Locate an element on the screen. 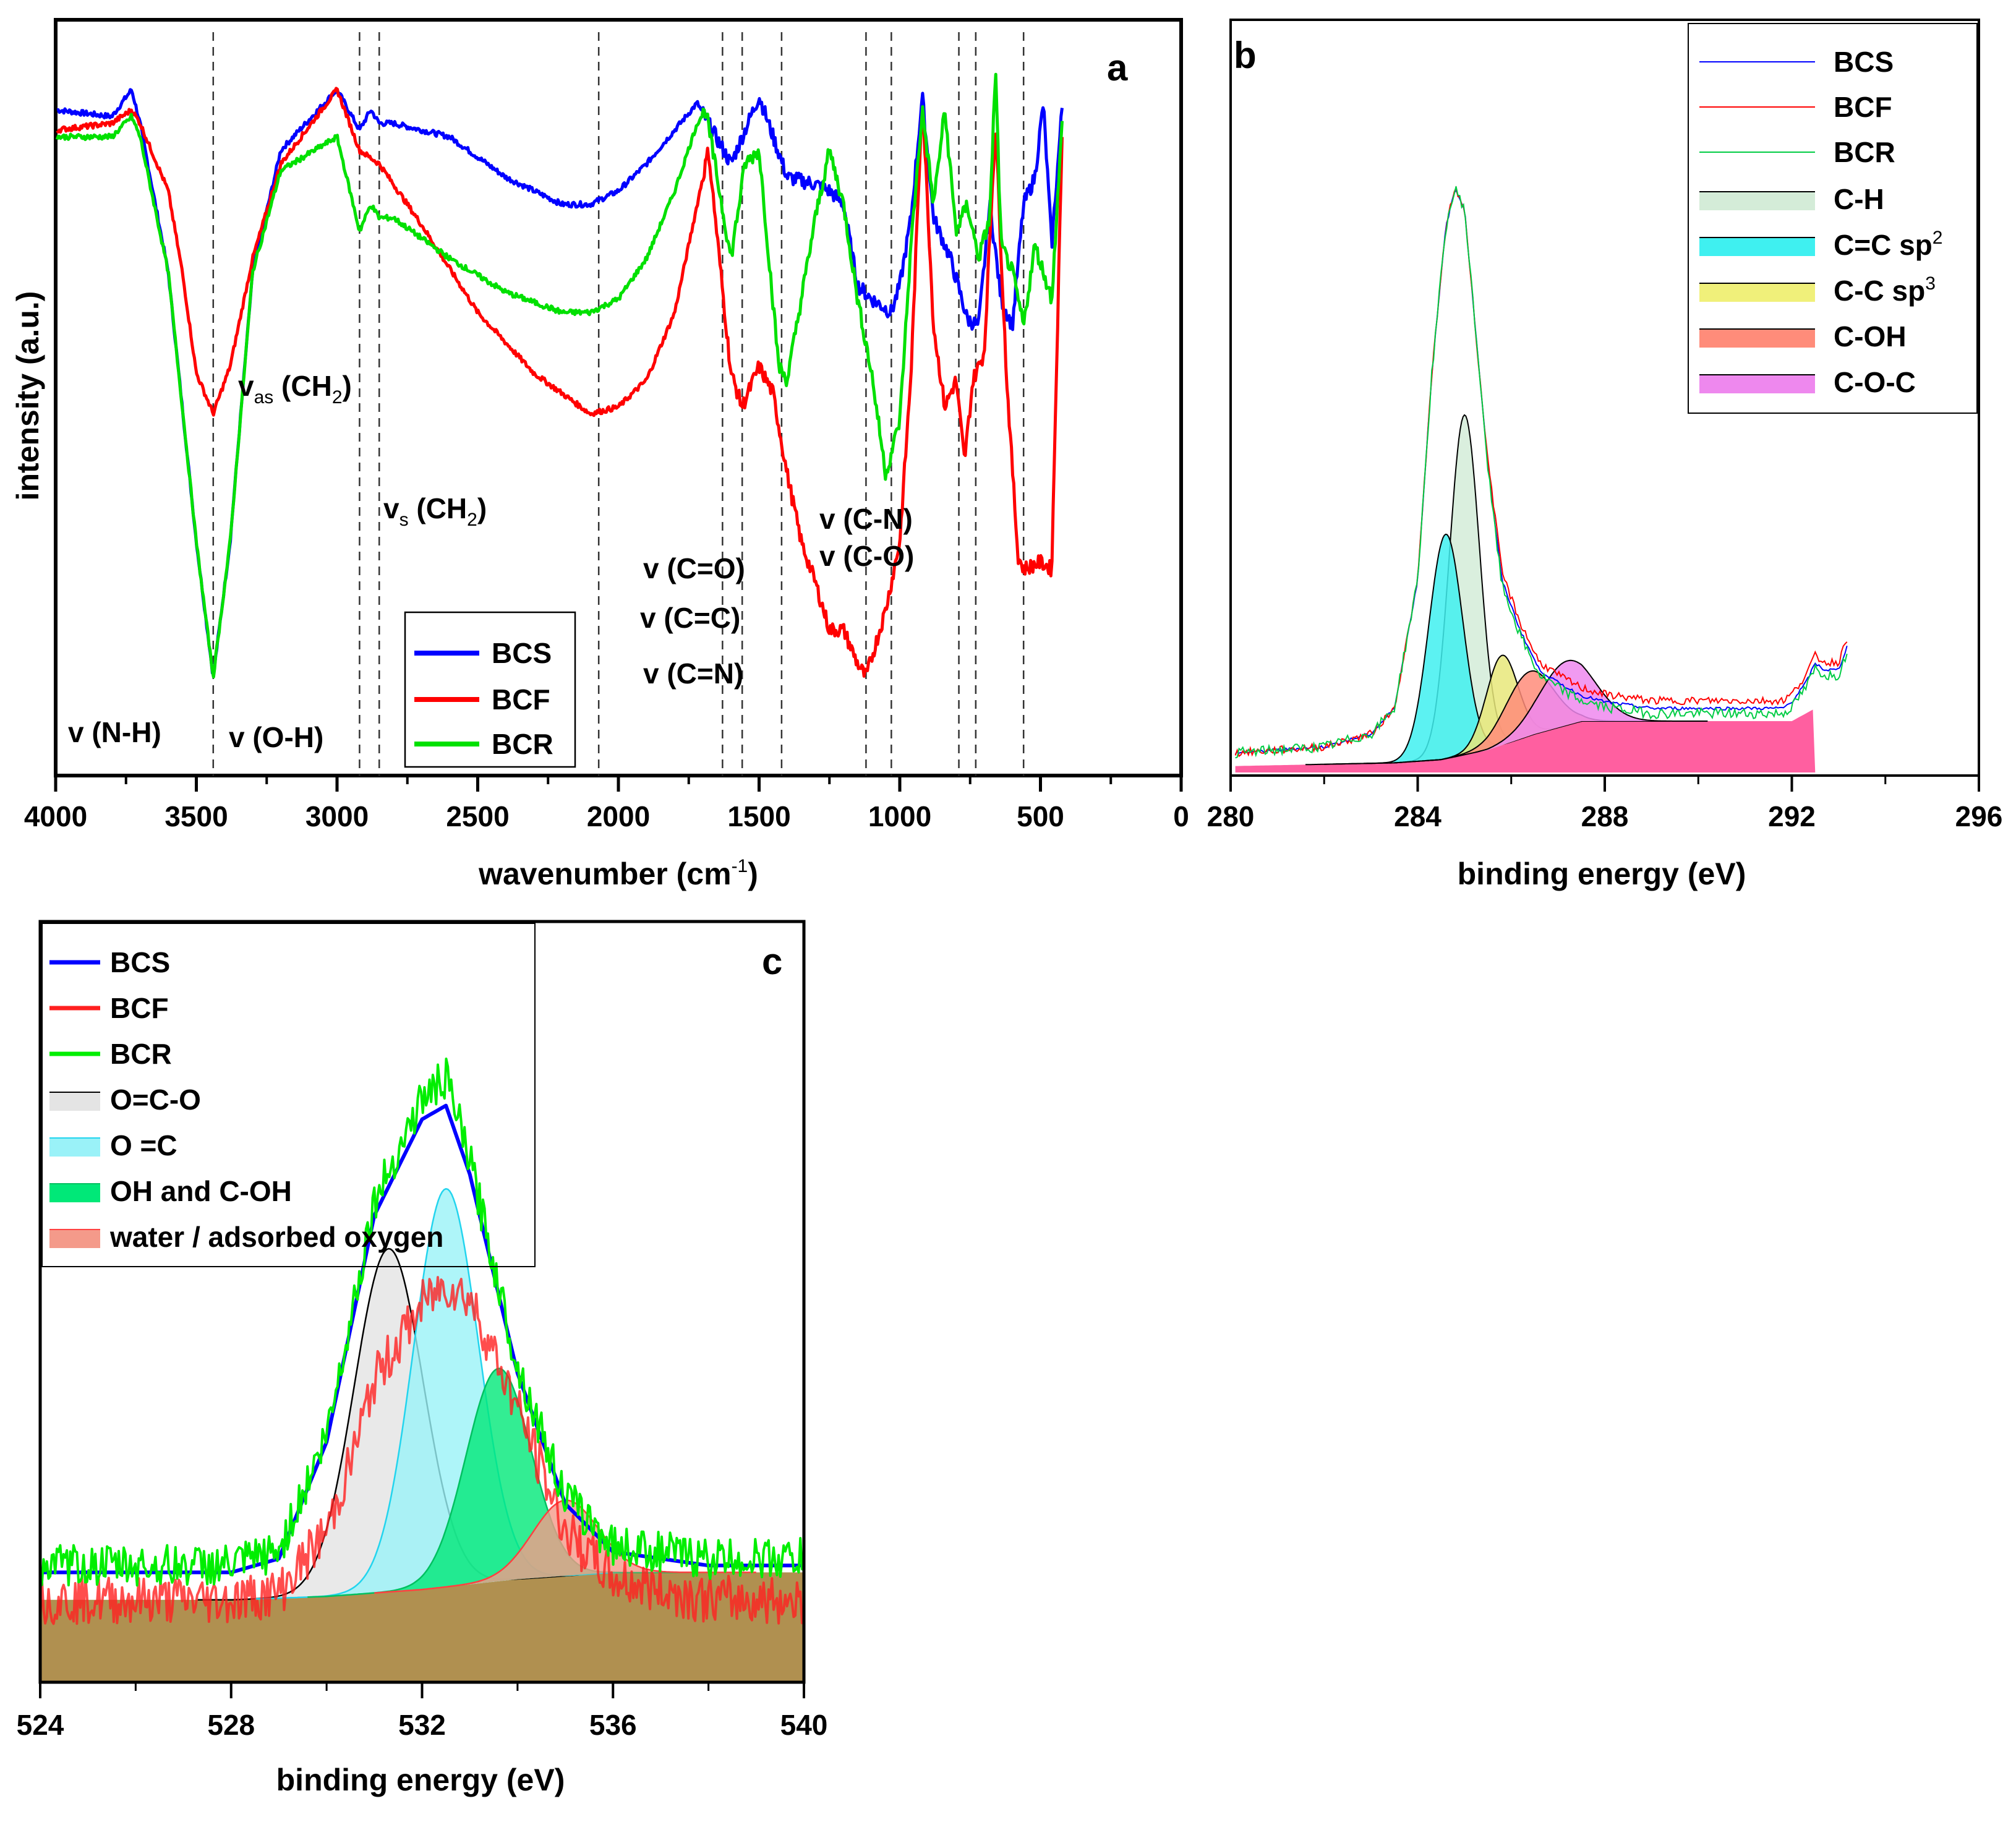 This screenshot has width=2016, height=1822. panel-b-x-ticks: 280 284 288 292 296 is located at coordinates (1605, 804).